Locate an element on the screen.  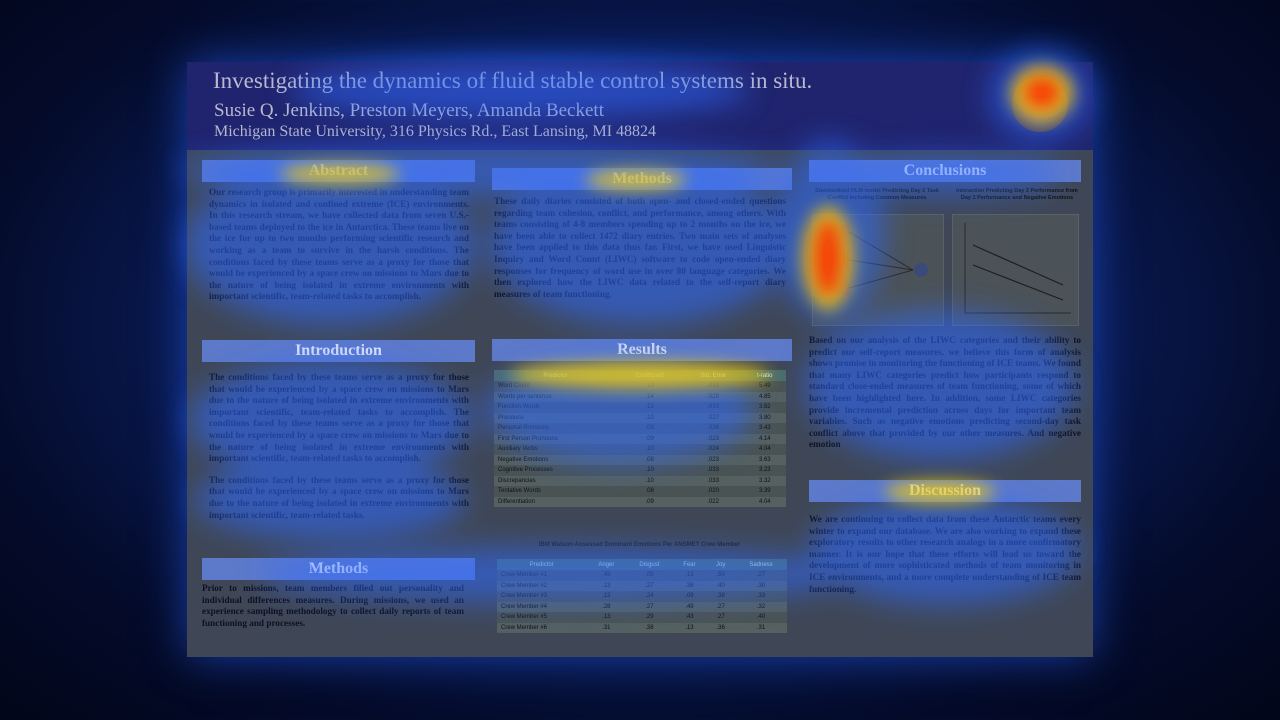
results-table-header: Predictor Coefficient Std. Error t-ratio is located at coordinates (640, 375).